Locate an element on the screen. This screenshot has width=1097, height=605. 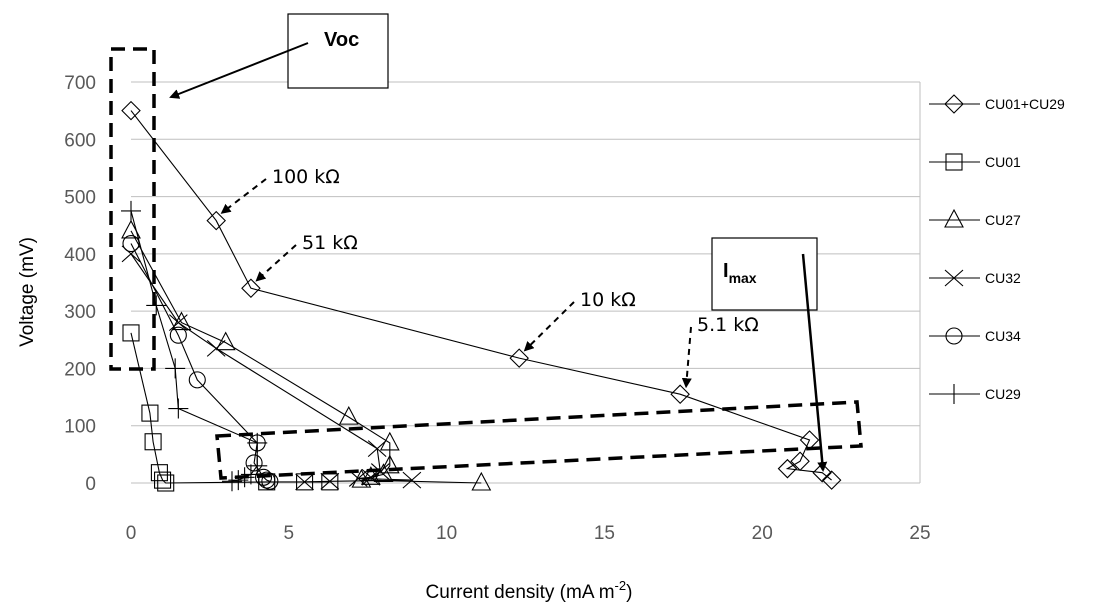
legend-item: CU01+CU29 is located at coordinates (997, 104).